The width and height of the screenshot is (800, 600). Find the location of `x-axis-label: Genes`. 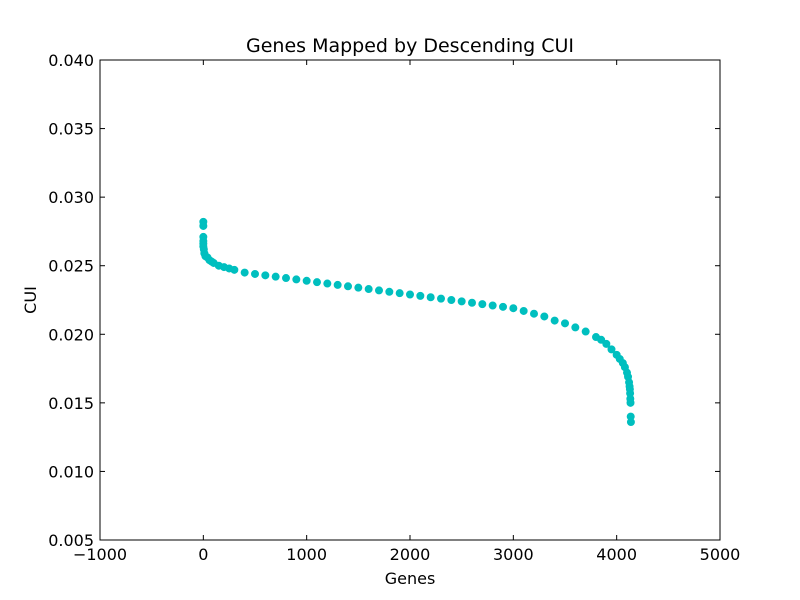

x-axis-label: Genes is located at coordinates (410, 578).